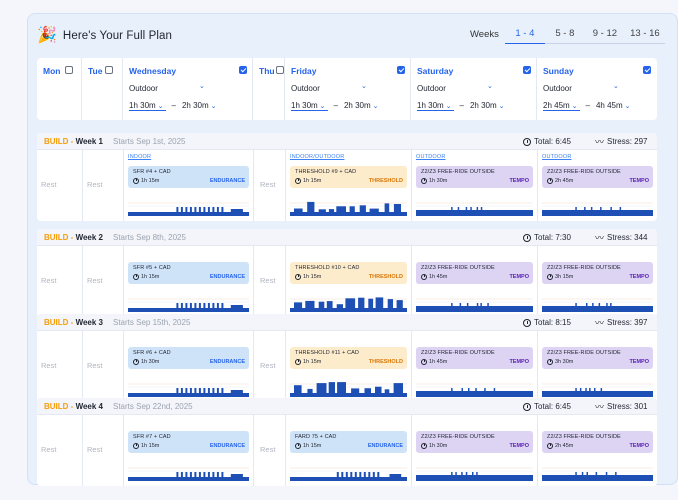  Describe the element at coordinates (527, 70) in the screenshot. I see `day-checkbox-saturday` at that location.